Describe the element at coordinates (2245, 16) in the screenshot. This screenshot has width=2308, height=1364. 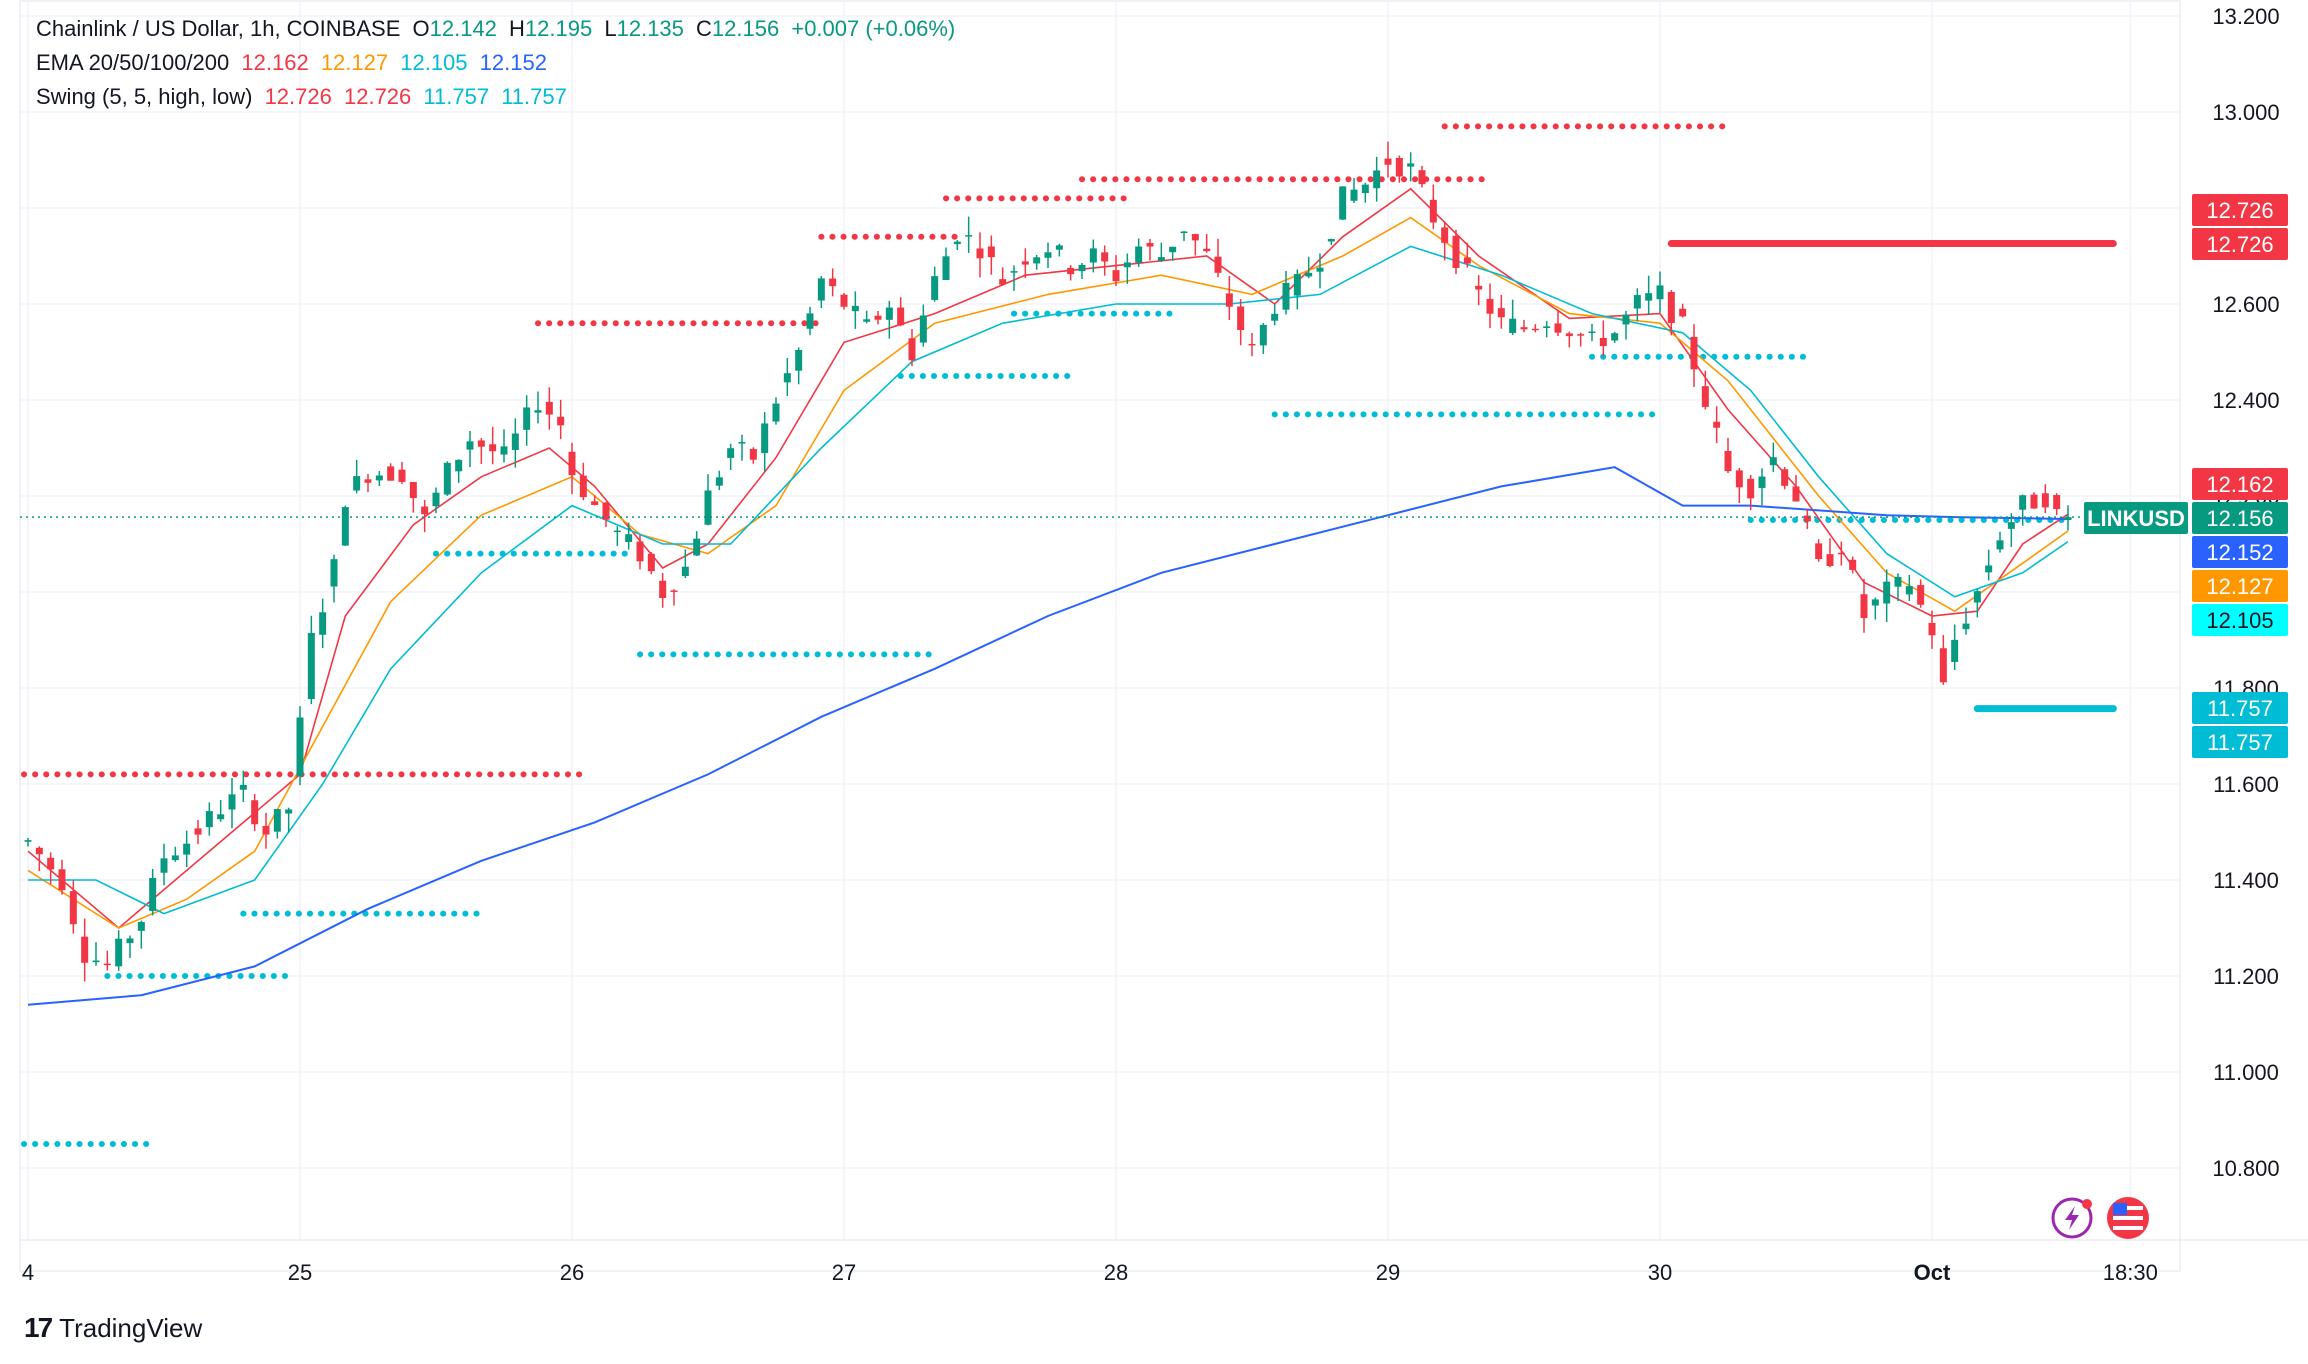
I see `y-tick-label: 13.200` at that location.